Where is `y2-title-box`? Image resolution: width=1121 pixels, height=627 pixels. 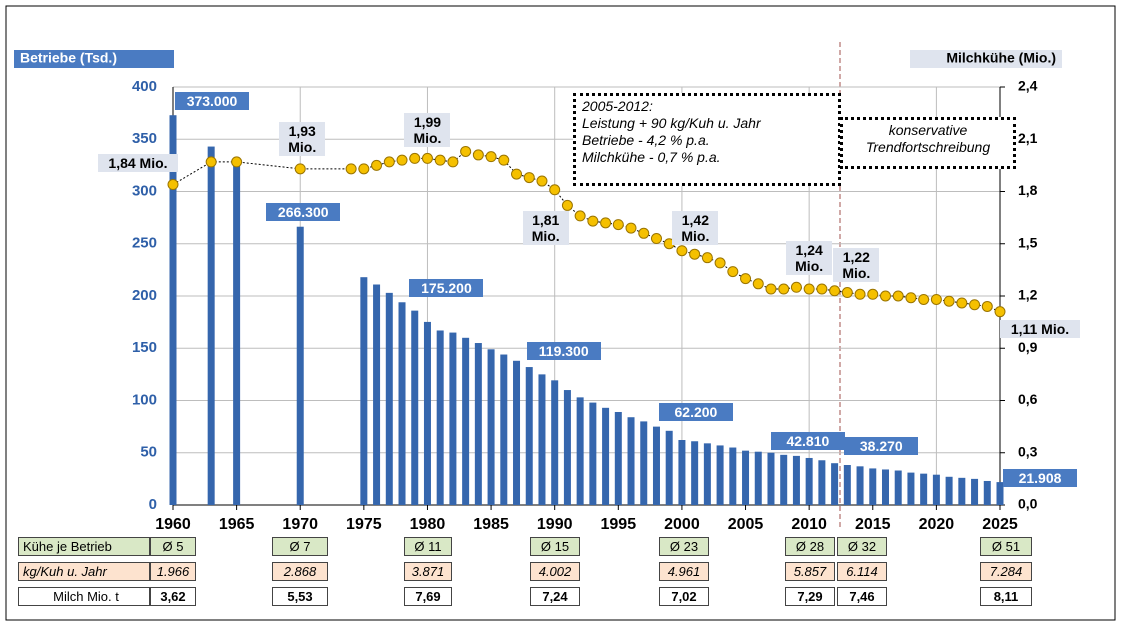 y2-title-box is located at coordinates (986, 59).